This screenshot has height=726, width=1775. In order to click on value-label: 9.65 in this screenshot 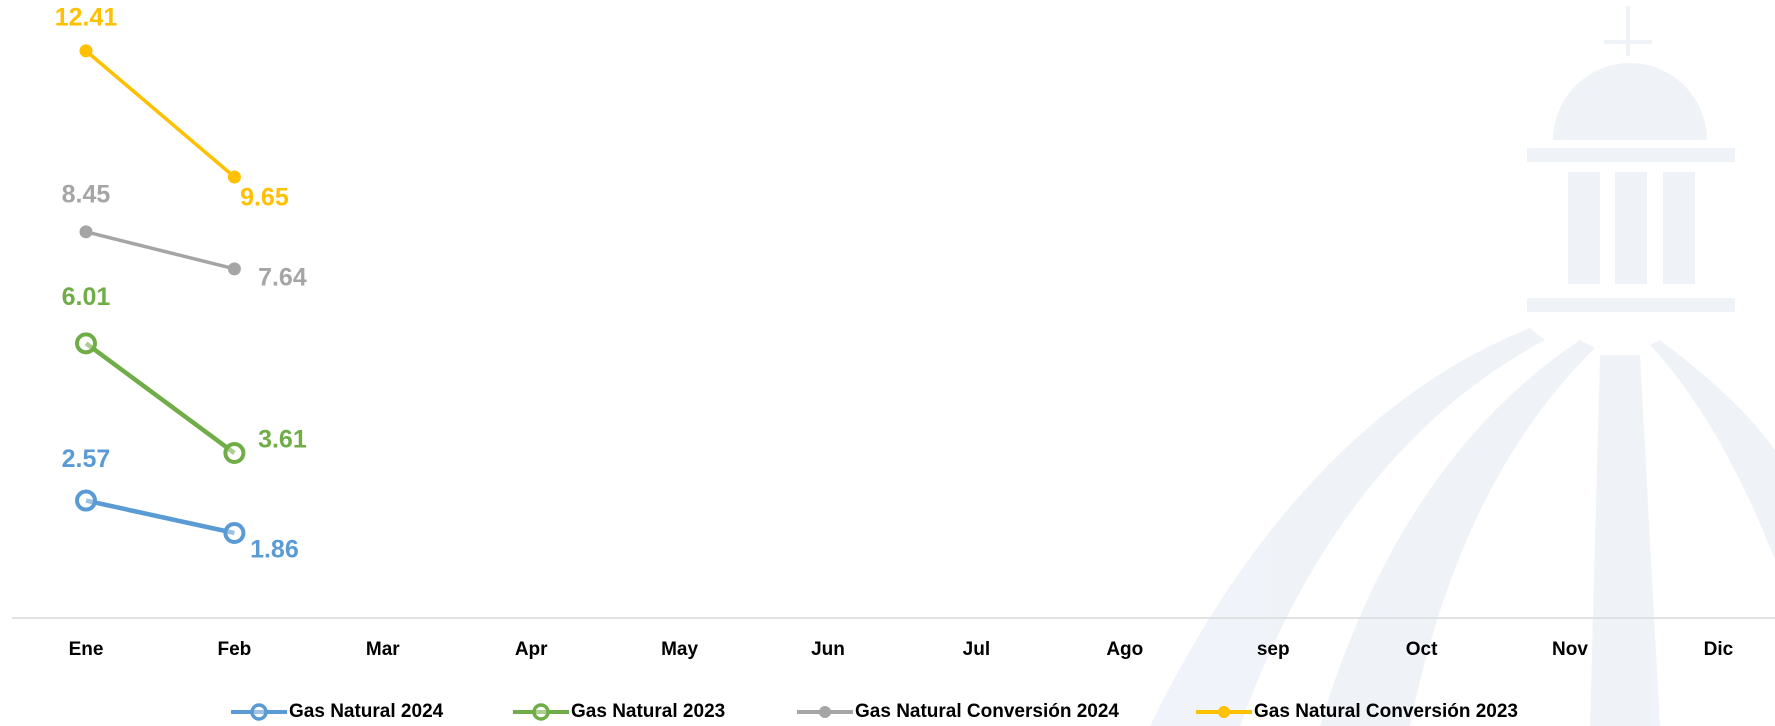, I will do `click(264, 198)`.